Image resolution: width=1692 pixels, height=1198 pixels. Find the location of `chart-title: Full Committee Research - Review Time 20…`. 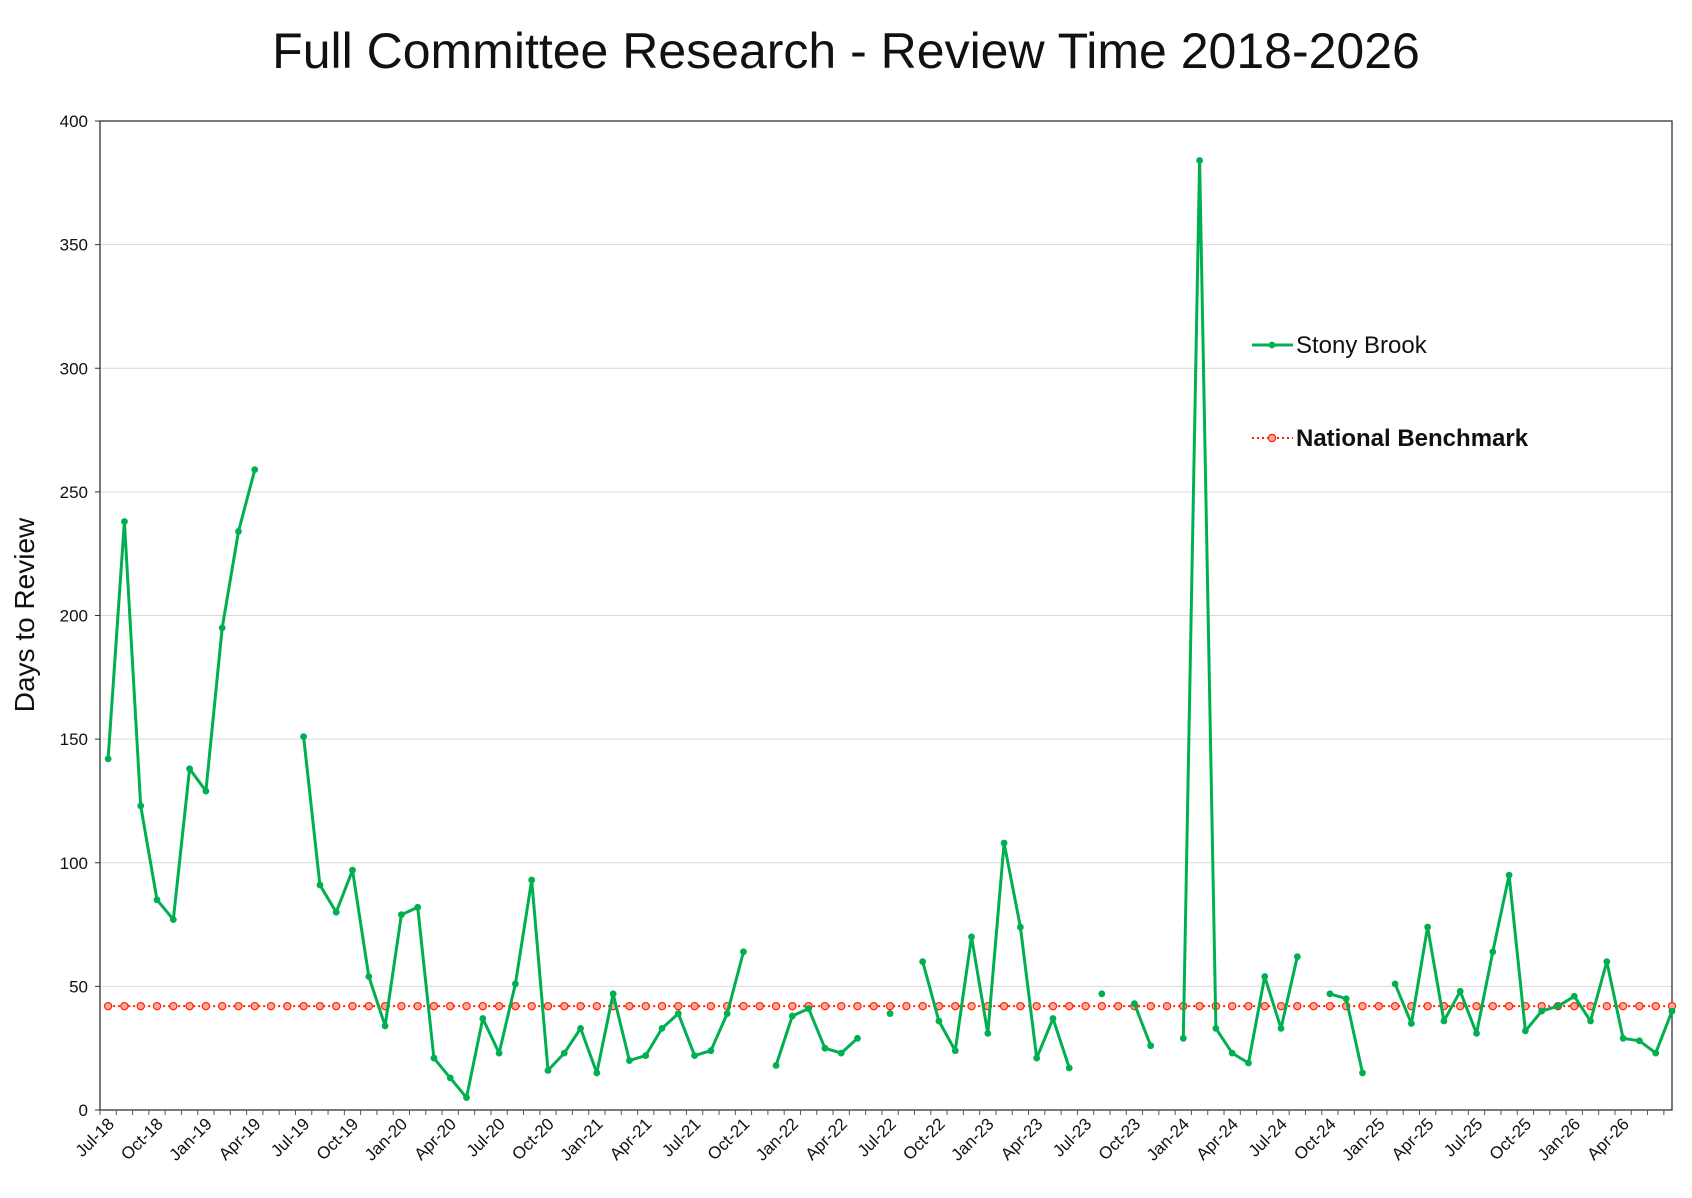

chart-title: Full Committee Research - Review Time 20… is located at coordinates (846, 51).